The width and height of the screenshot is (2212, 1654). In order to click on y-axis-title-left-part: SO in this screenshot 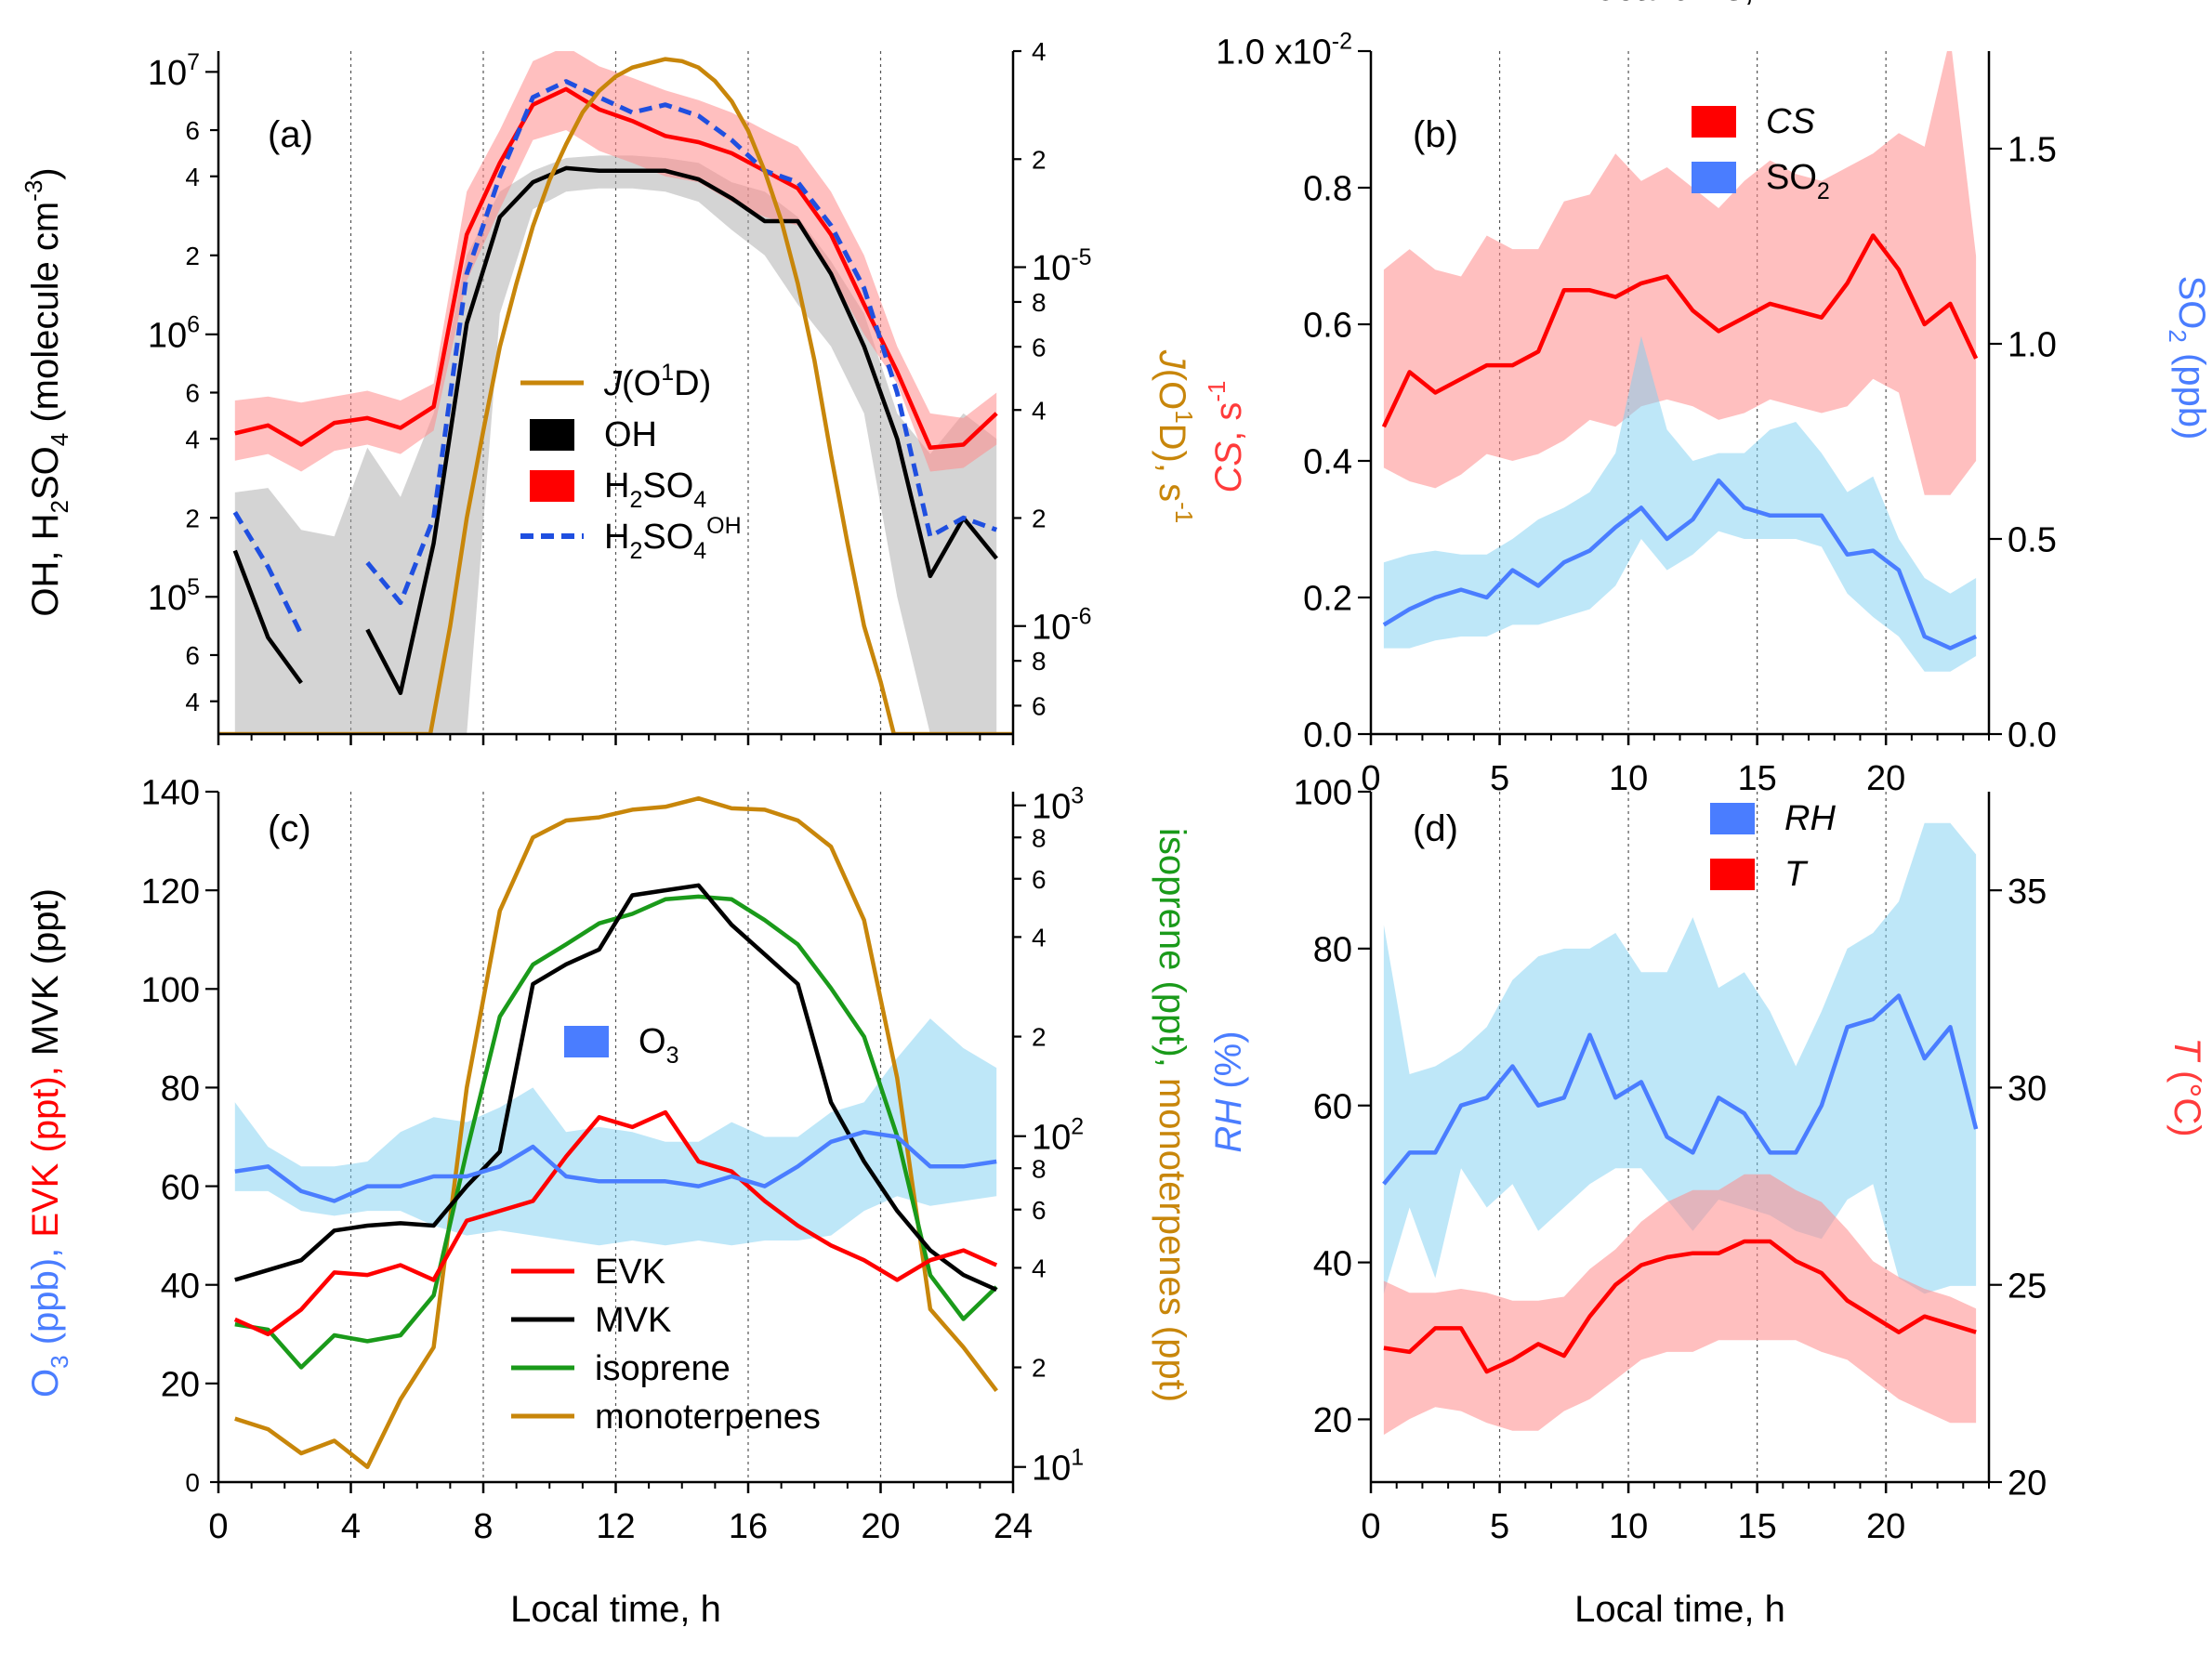, I will do `click(45, 473)`.